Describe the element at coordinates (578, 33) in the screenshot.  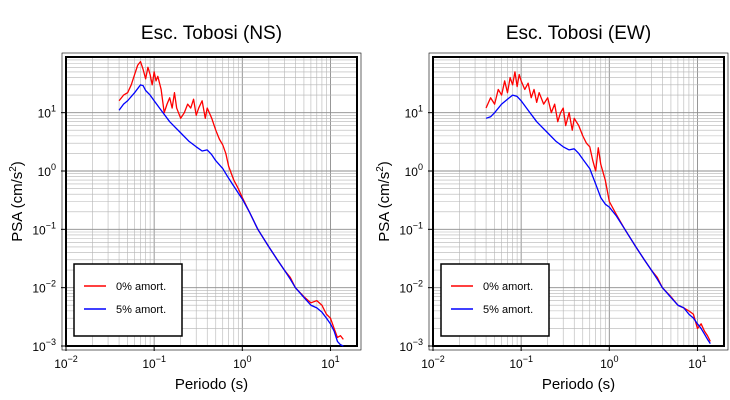
I see `chart-title: Esc. Tobosi (EW)` at that location.